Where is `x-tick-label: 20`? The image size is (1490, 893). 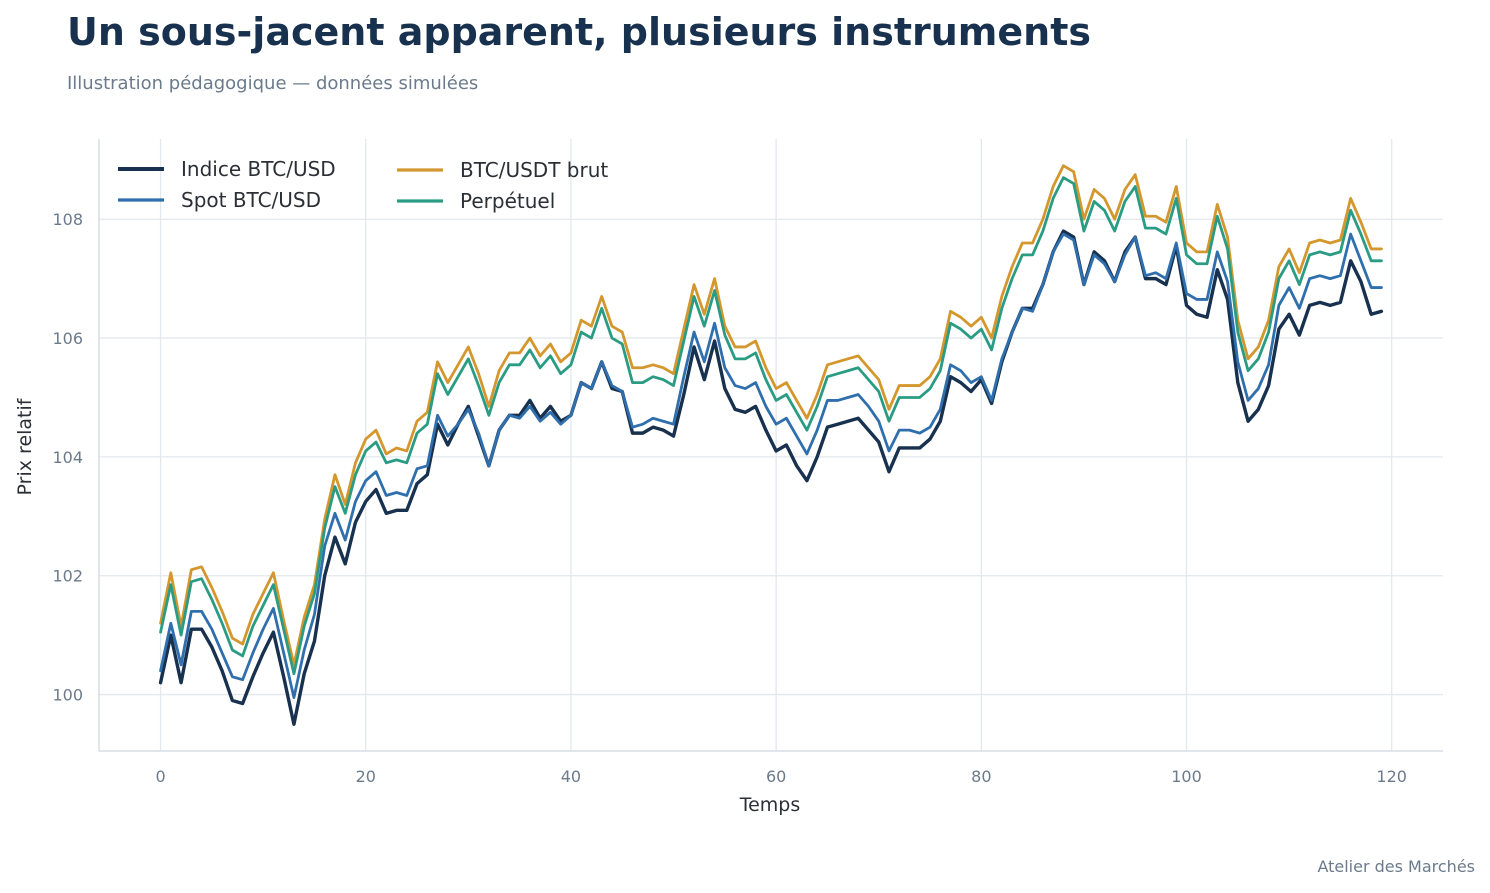
x-tick-label: 20 is located at coordinates (366, 776).